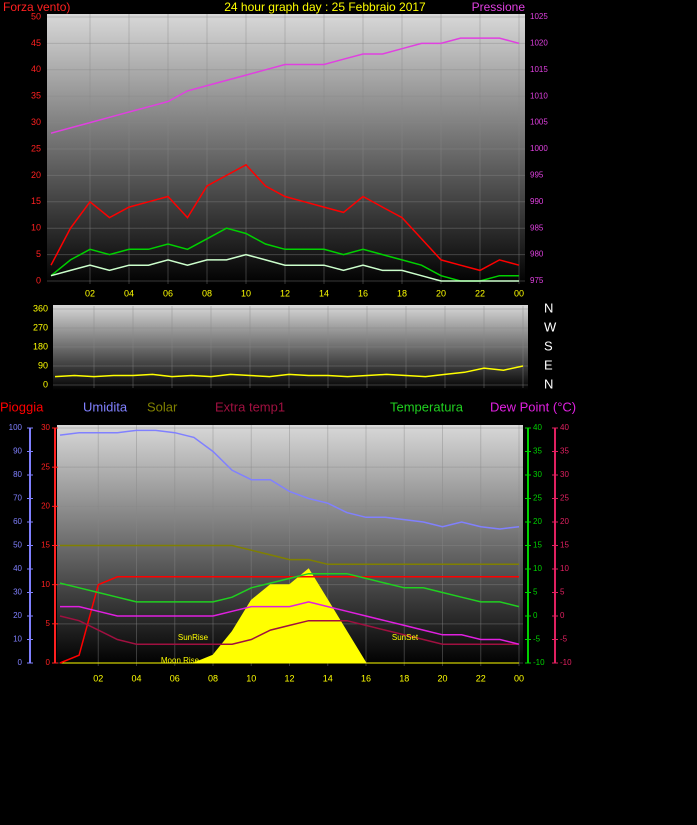 This screenshot has height=825, width=697. Describe the element at coordinates (162, 406) in the screenshot. I see `legend-entry: Solar` at that location.